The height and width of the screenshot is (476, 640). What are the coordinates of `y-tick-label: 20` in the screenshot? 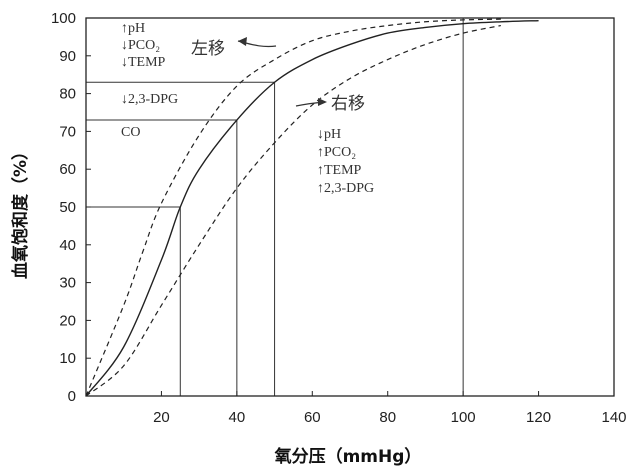 It's located at (67, 320).